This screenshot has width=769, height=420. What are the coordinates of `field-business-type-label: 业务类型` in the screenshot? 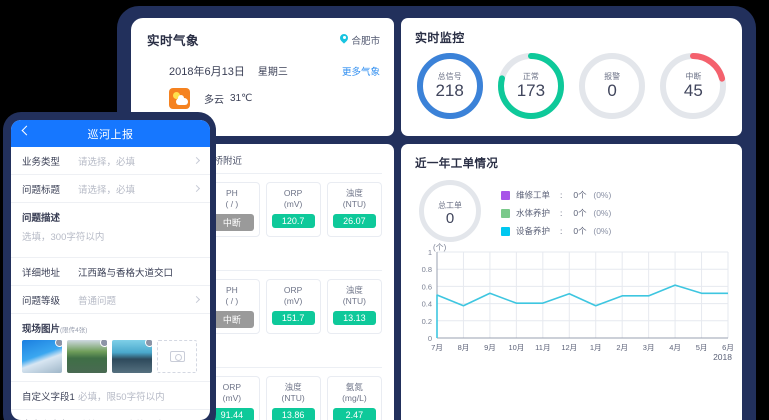 It's located at (41, 162).